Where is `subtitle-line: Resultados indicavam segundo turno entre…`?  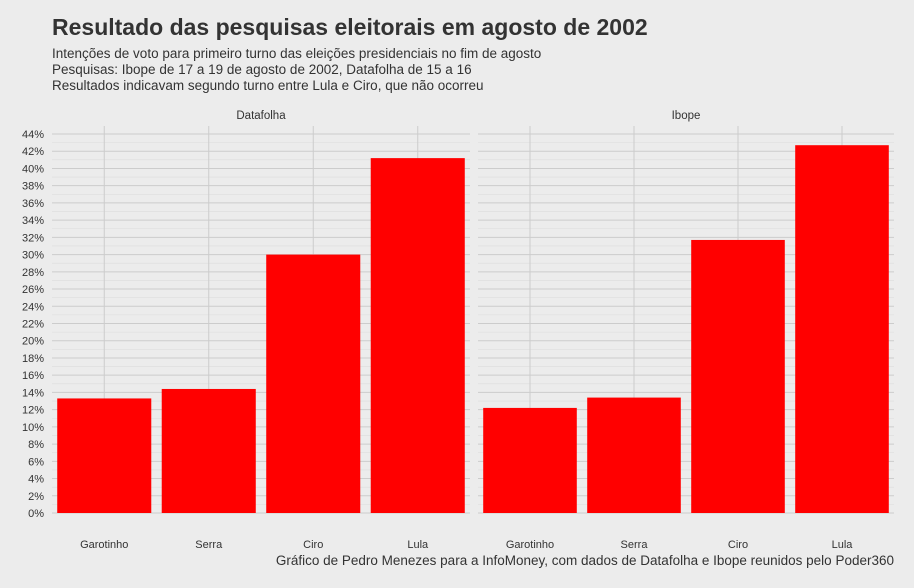
subtitle-line: Resultados indicavam segundo turno entre… is located at coordinates (268, 85).